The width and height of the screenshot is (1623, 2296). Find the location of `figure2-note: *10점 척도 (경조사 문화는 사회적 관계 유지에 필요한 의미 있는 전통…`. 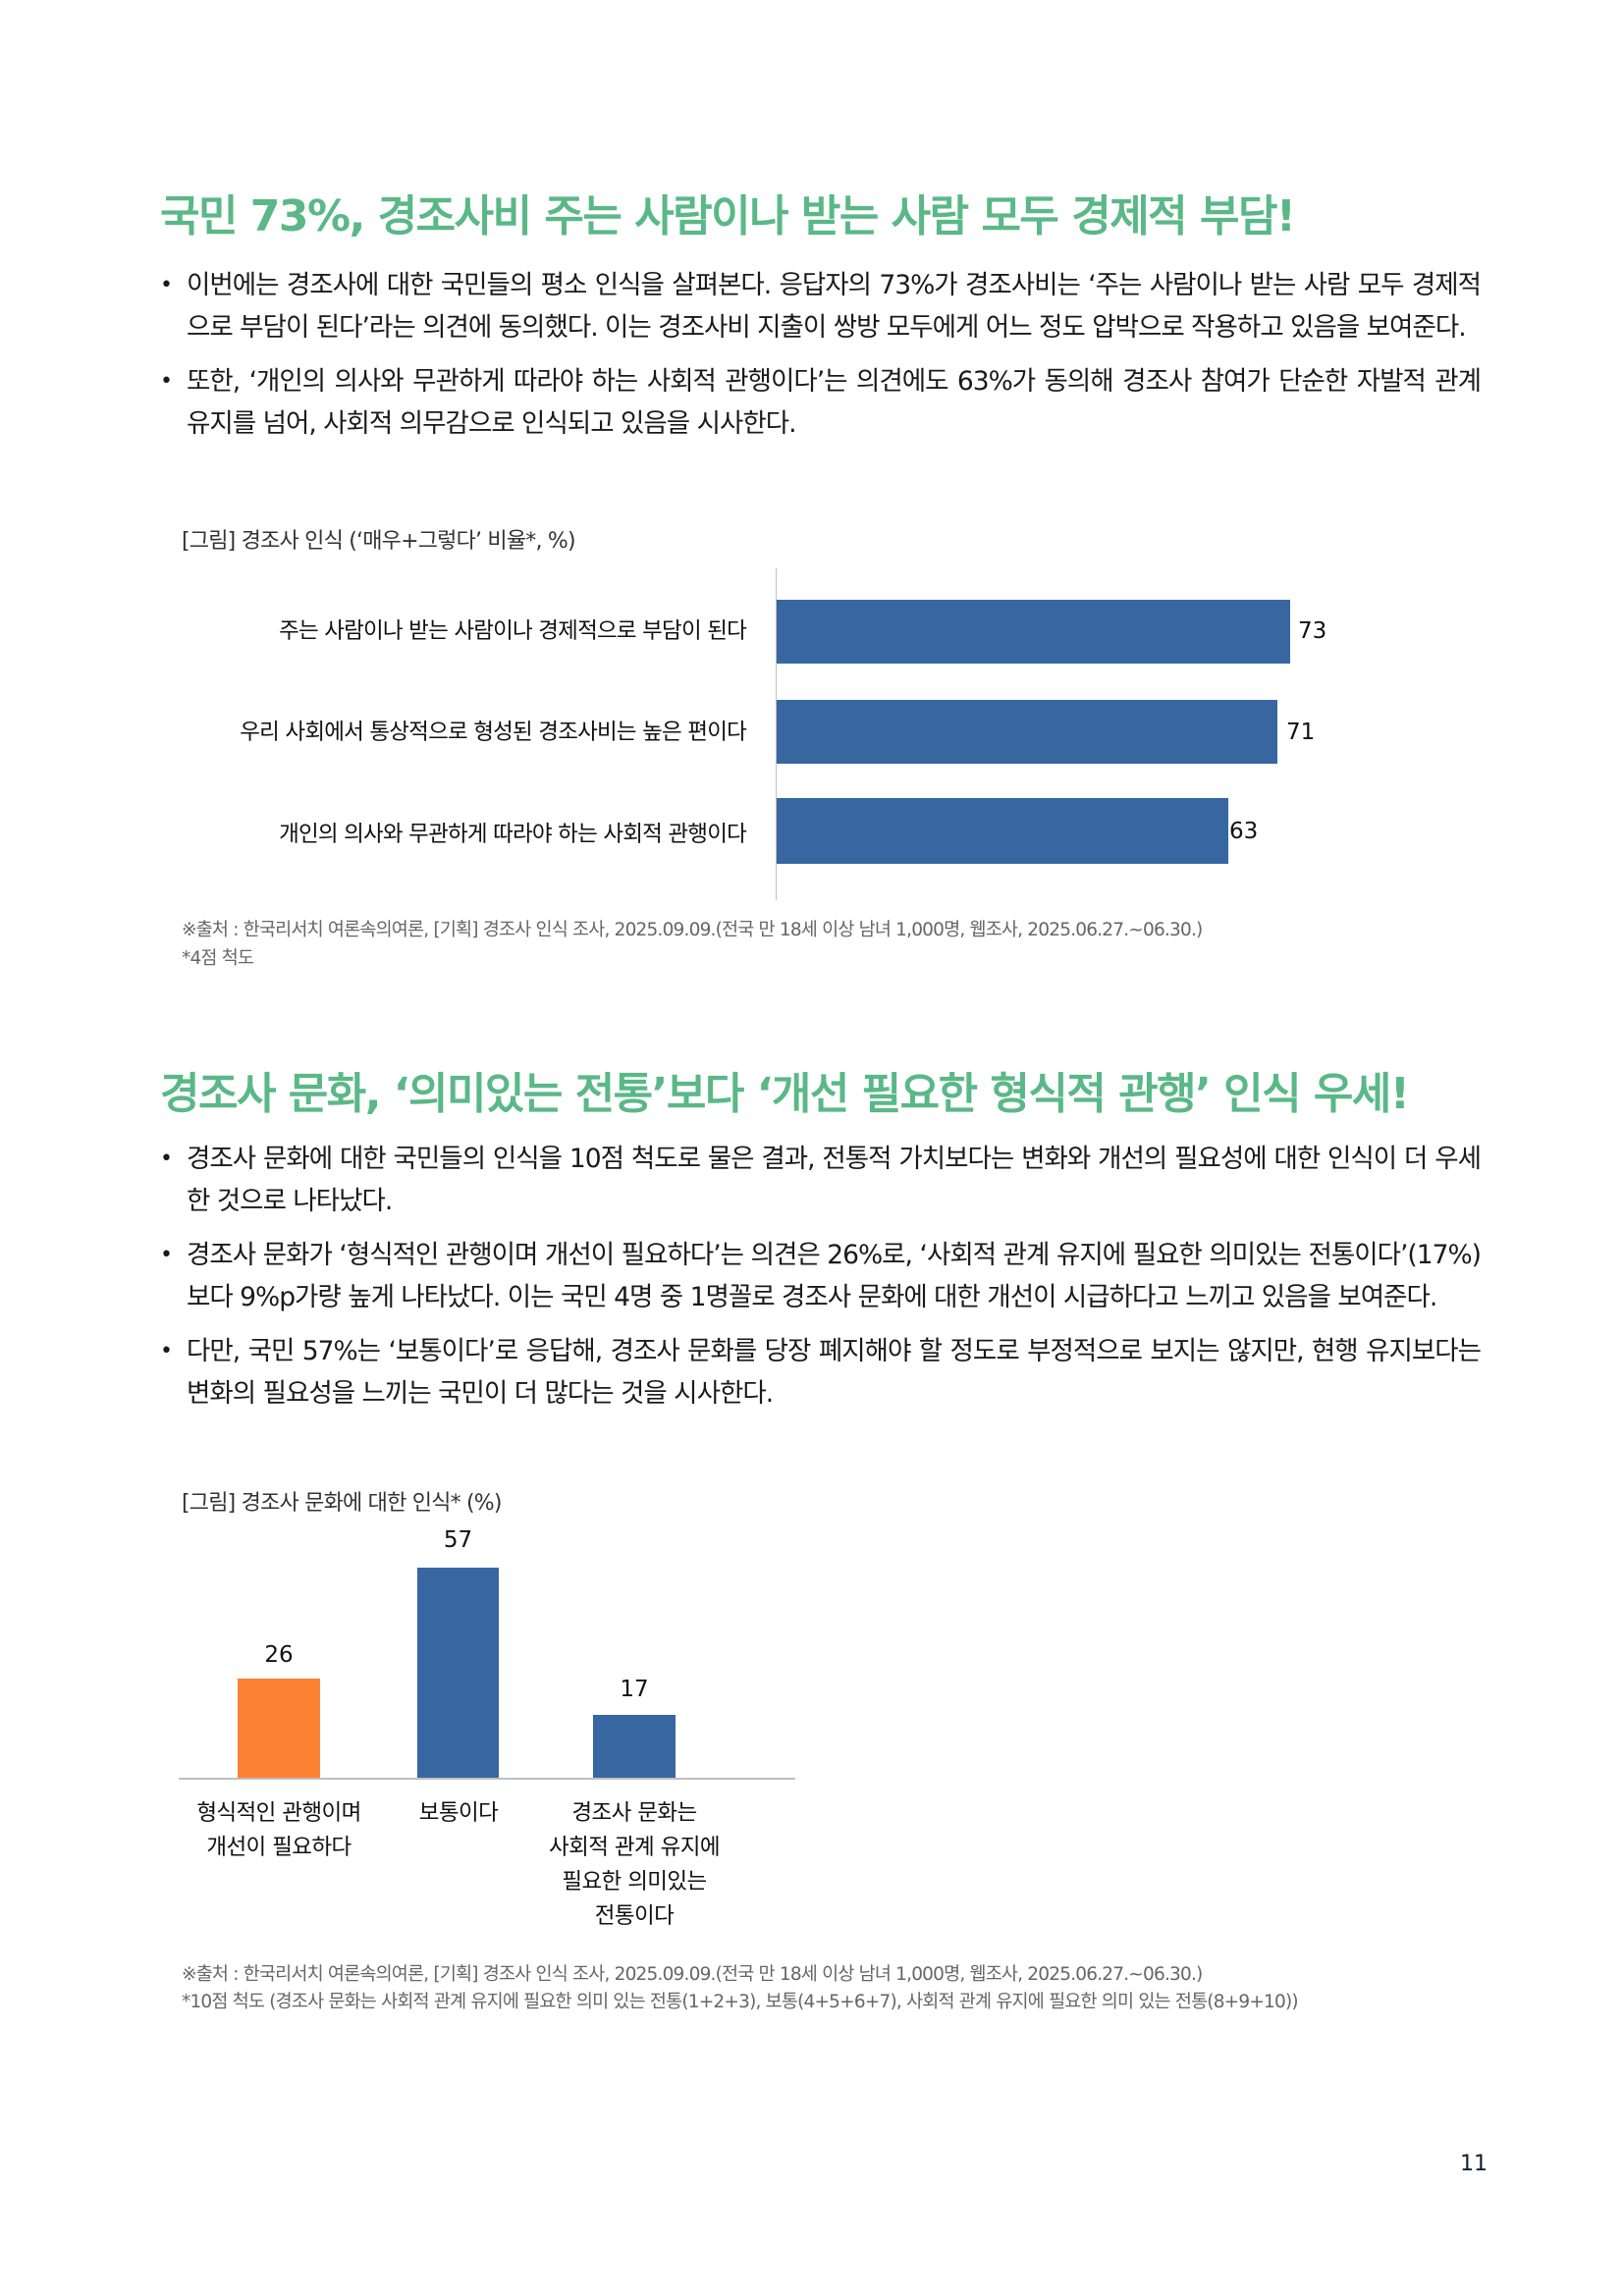

figure2-note: *10점 척도 (경조사 문화는 사회적 관계 유지에 필요한 의미 있는 전통… is located at coordinates (740, 2002).